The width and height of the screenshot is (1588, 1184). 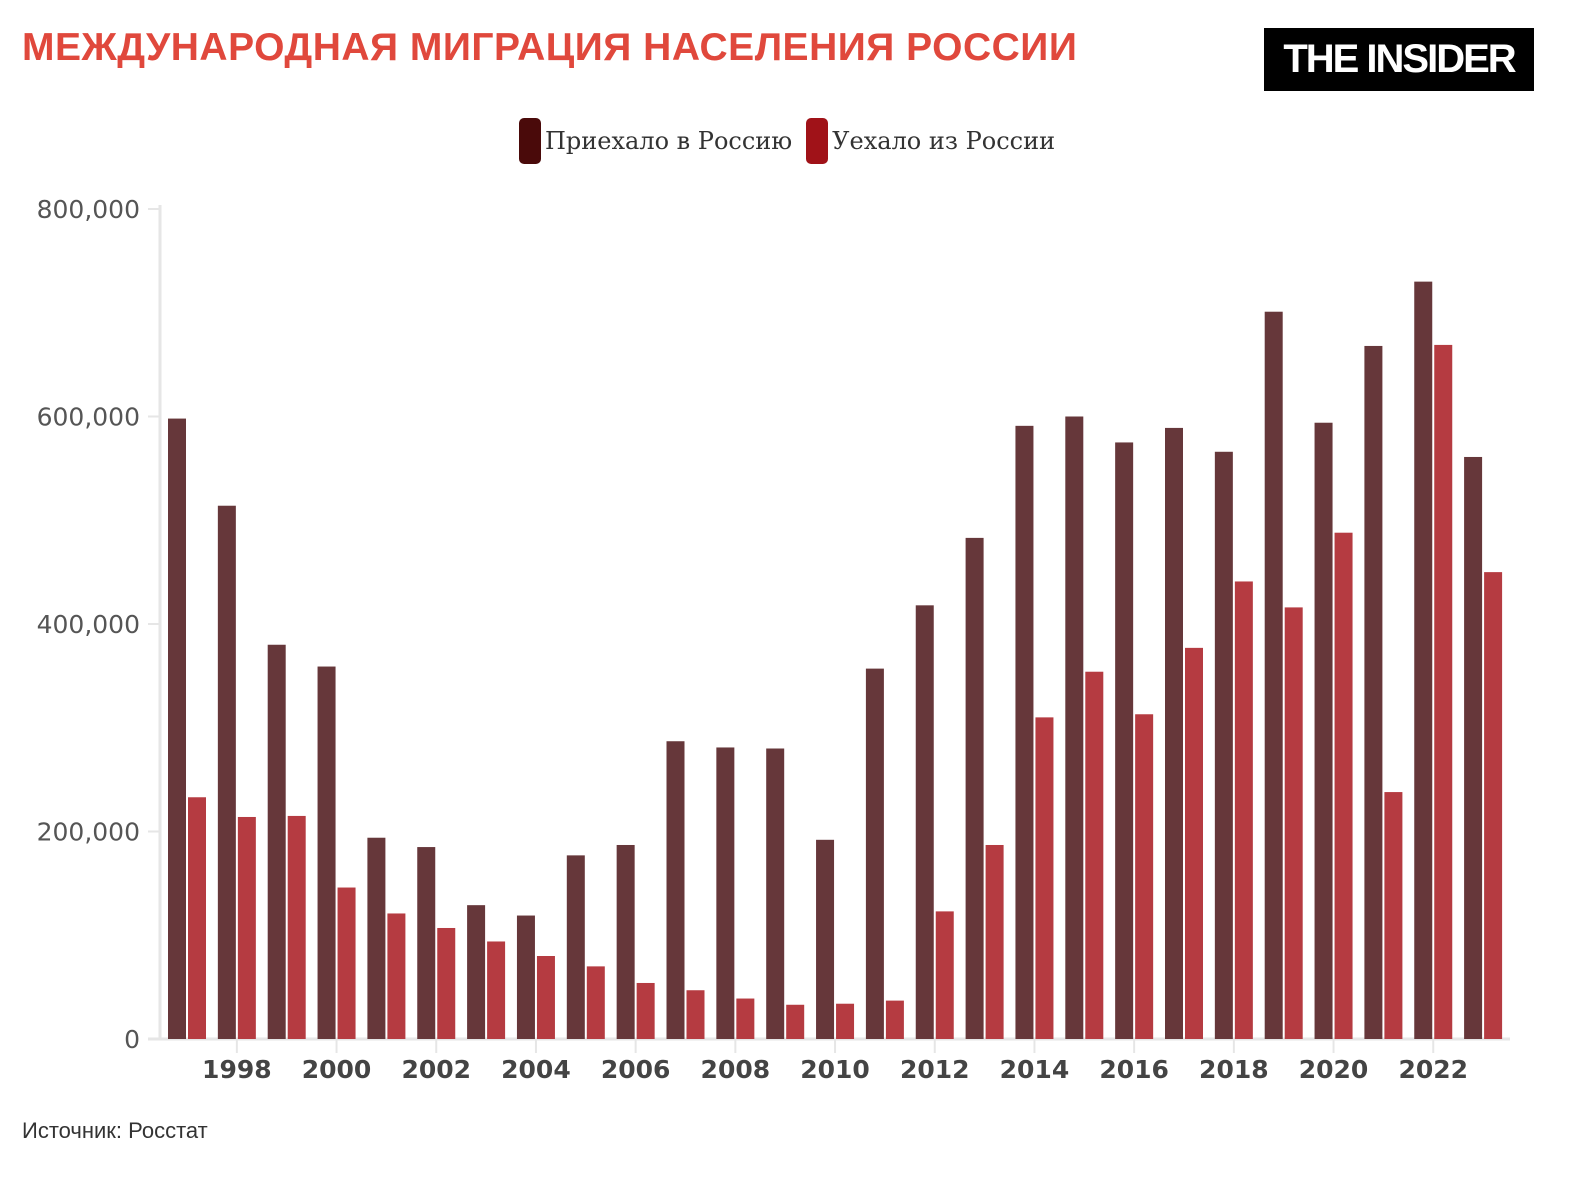 I want to click on bar-arrived-2019, so click(x=1273, y=675).